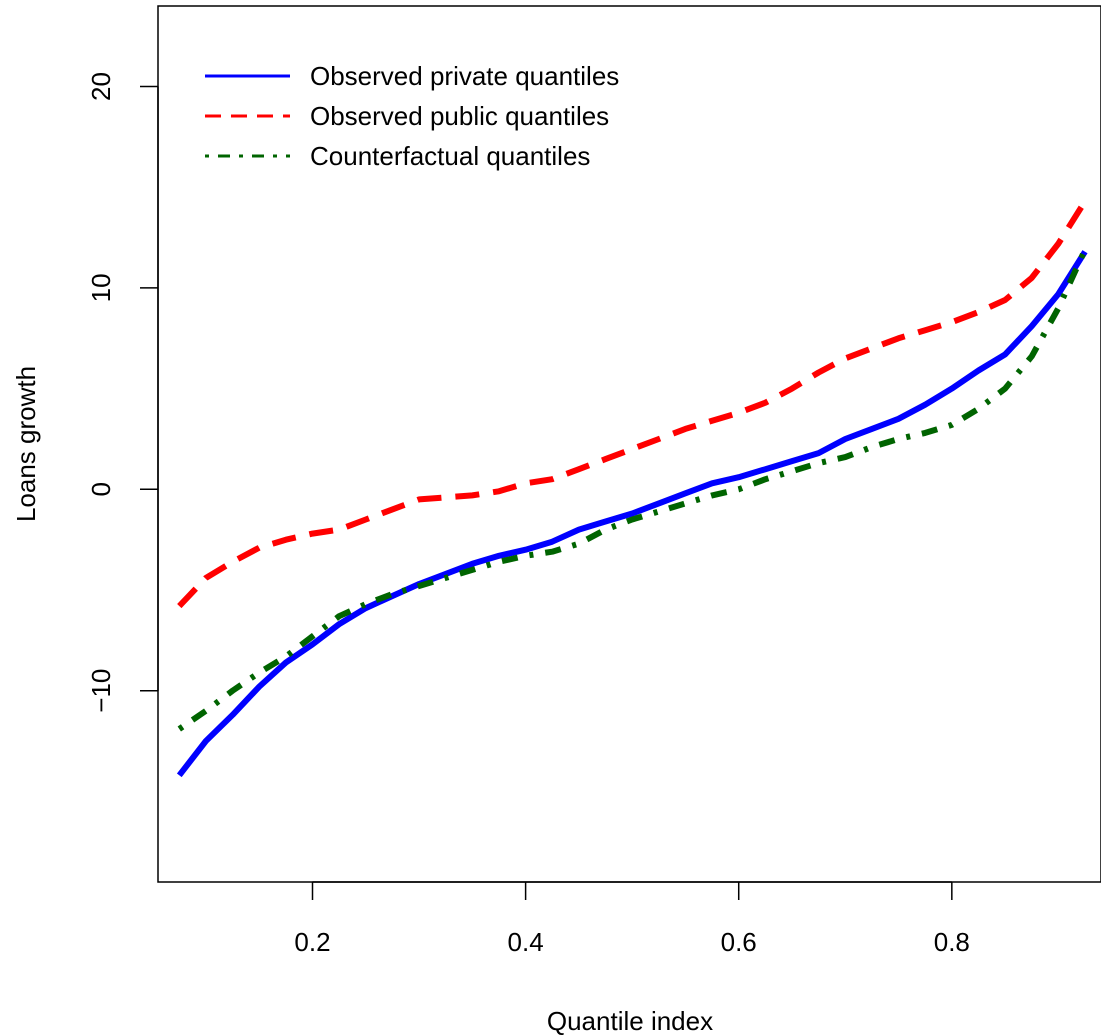 This screenshot has height=1036, width=1101. I want to click on x-tick-label: 0.8, so click(952, 942).